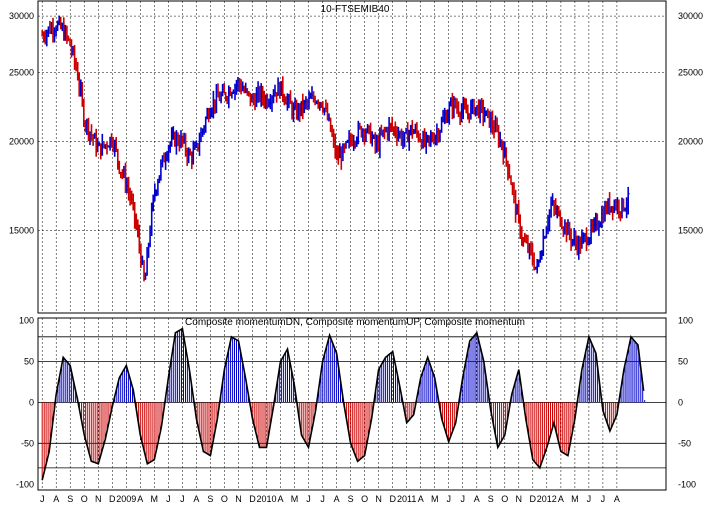 The image size is (709, 506). Describe the element at coordinates (29, 361) in the screenshot. I see `y-tick-label-left: 50` at that location.